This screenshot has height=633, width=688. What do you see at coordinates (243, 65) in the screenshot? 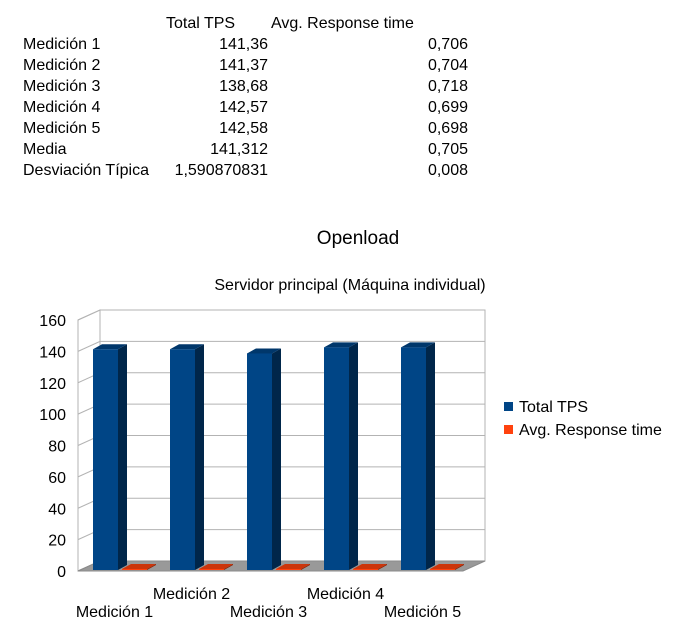
I see `table-cell: 141,37` at bounding box center [243, 65].